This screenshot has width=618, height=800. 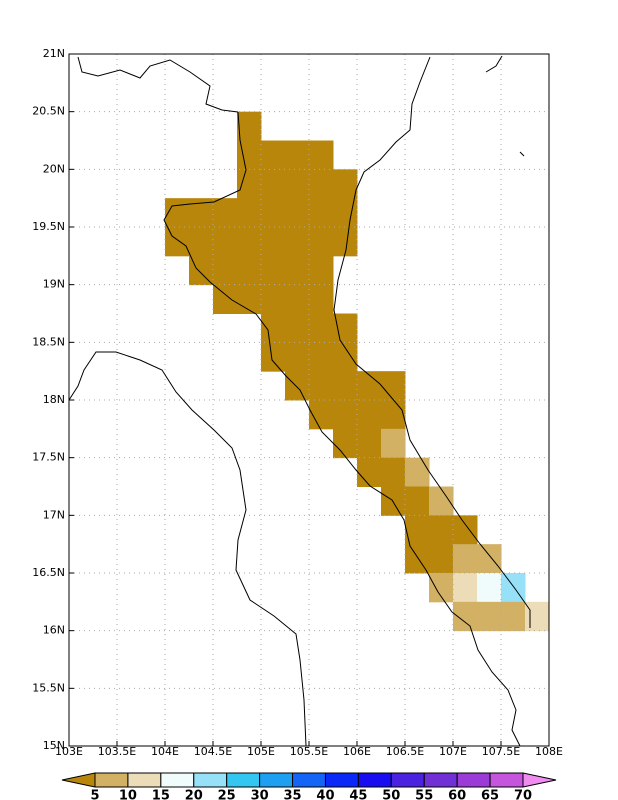 What do you see at coordinates (165, 751) in the screenshot?
I see `x-tick-label: 104E` at bounding box center [165, 751].